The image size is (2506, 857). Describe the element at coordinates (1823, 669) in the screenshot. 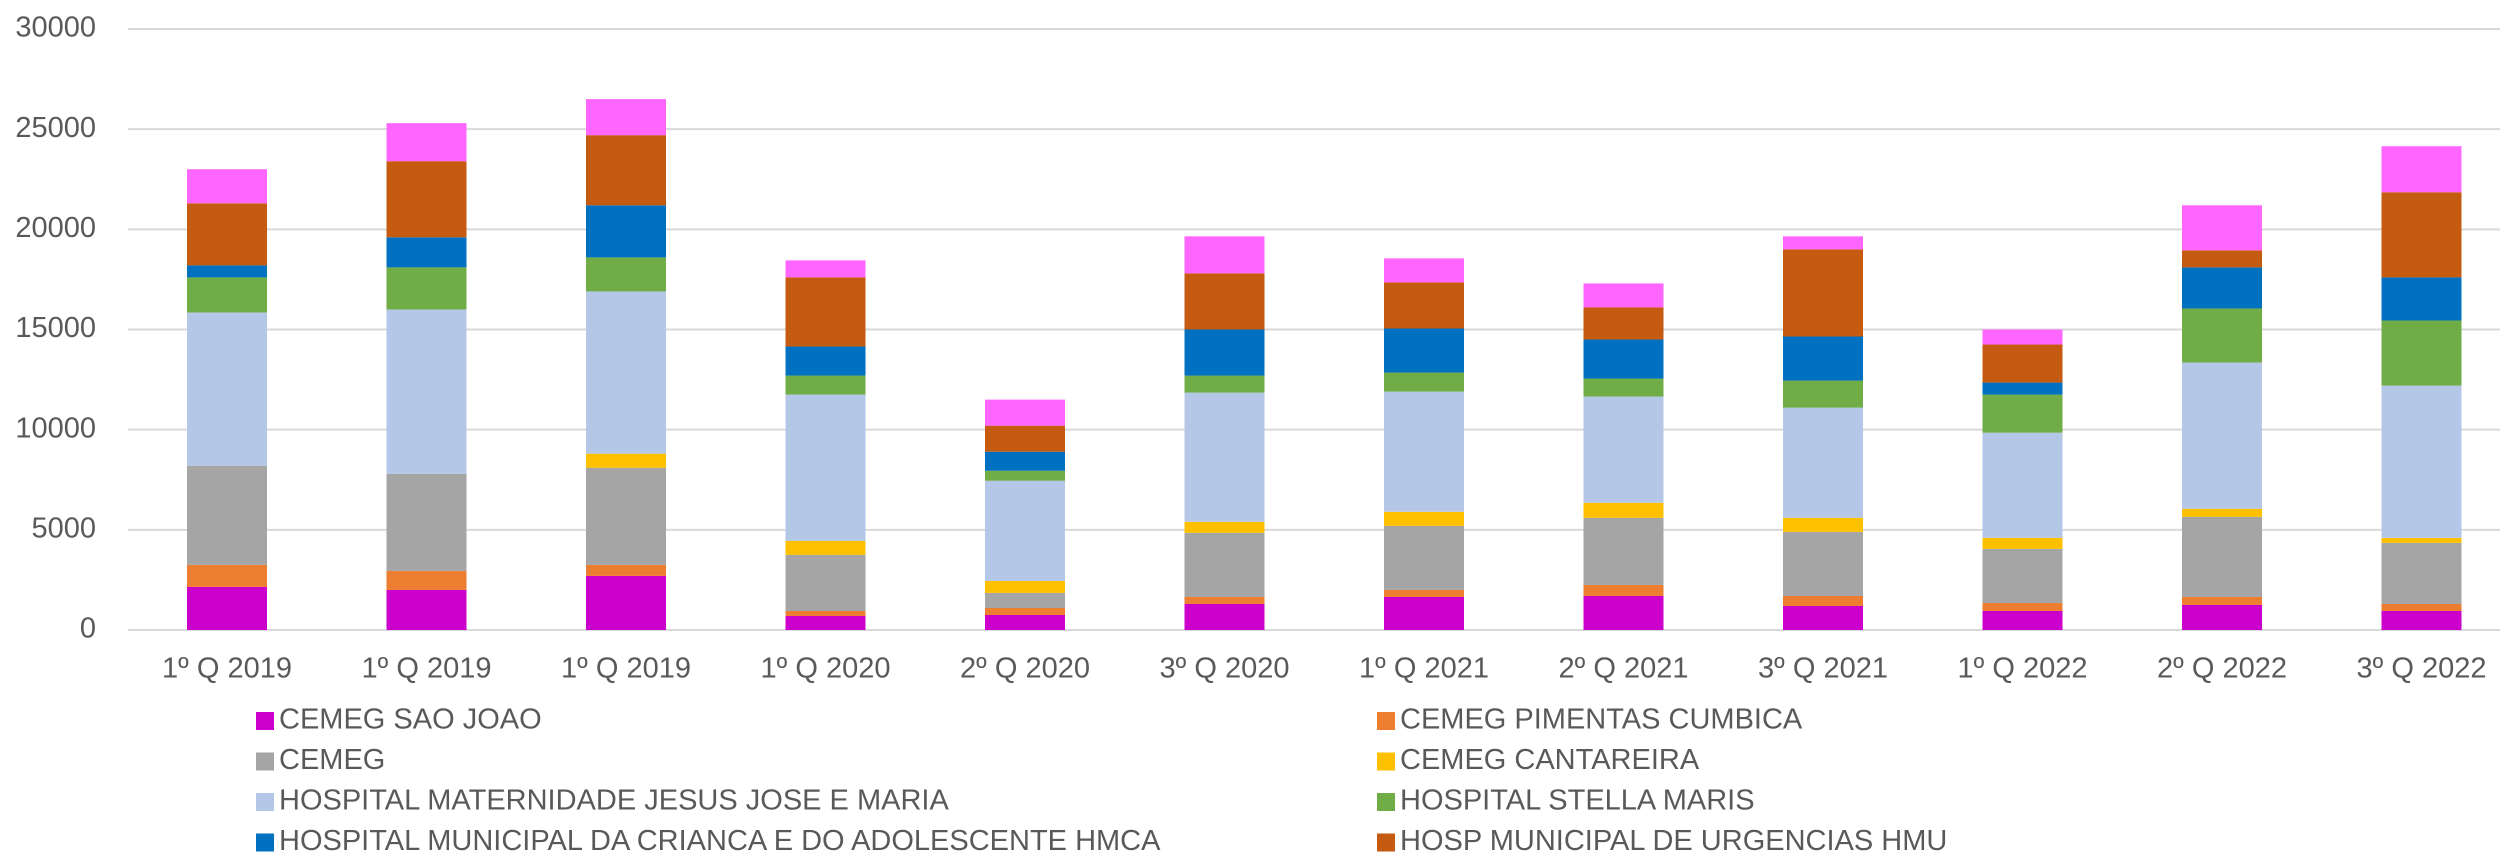

I see `x-tick-label: 3º Q 2021` at that location.